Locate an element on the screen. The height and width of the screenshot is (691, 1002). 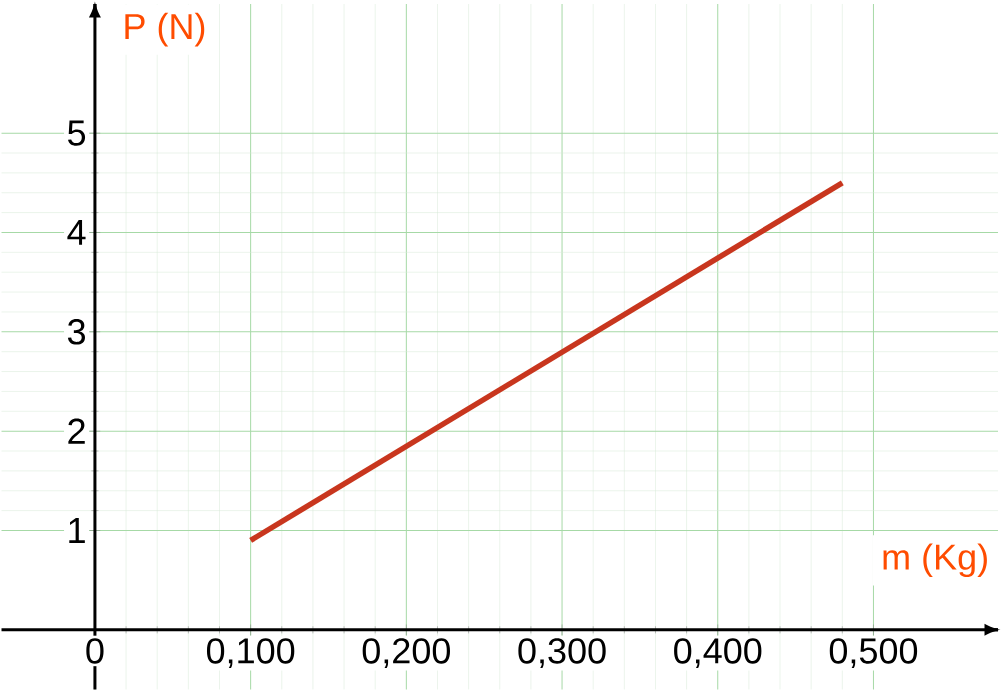
x-tick-label: 0 is located at coordinates (95, 651).